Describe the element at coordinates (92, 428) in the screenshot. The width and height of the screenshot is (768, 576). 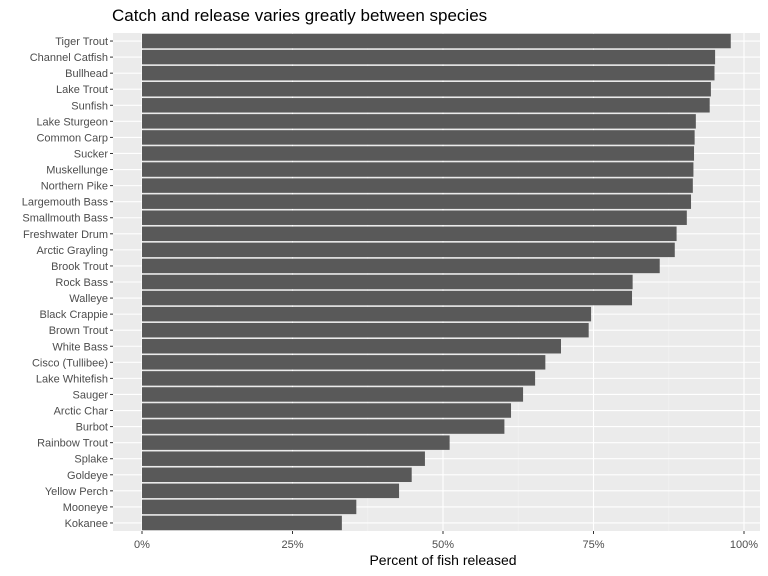
I see `y-tick-label: Burbot` at that location.